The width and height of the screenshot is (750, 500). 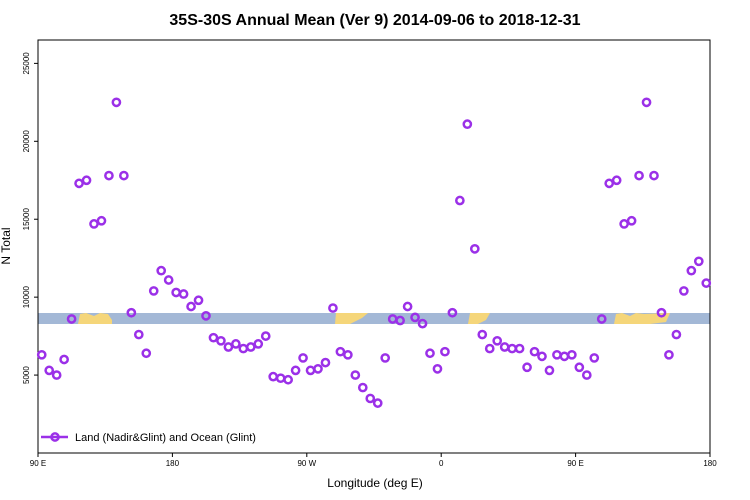 I want to click on y-tick-label: 10000, so click(x=26, y=296).